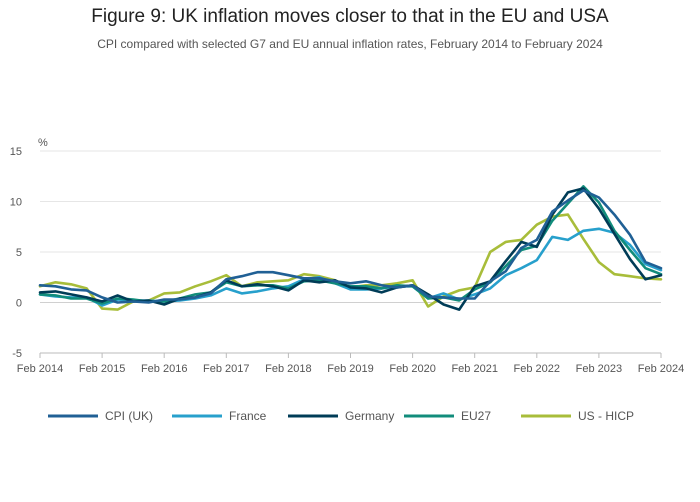 The height and width of the screenshot is (502, 700). What do you see at coordinates (19, 304) in the screenshot?
I see `y-tick-label: 0` at bounding box center [19, 304].